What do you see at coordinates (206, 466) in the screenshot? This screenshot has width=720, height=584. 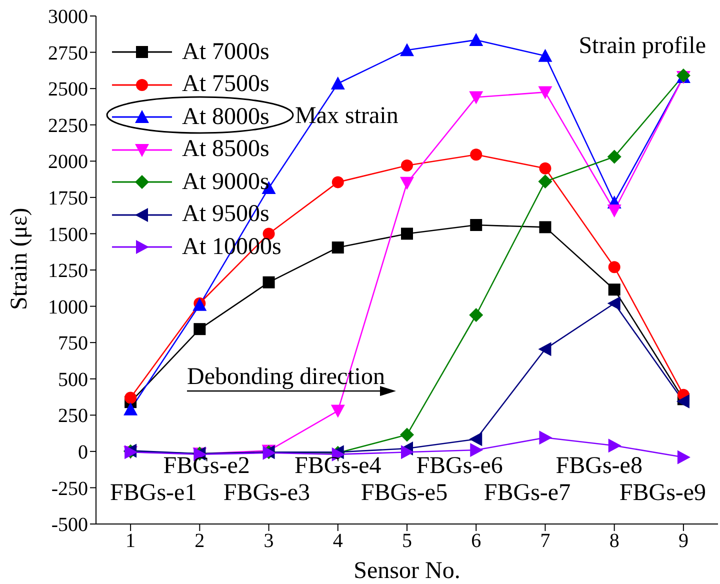 I see `annotation: FBGs-e2` at bounding box center [206, 466].